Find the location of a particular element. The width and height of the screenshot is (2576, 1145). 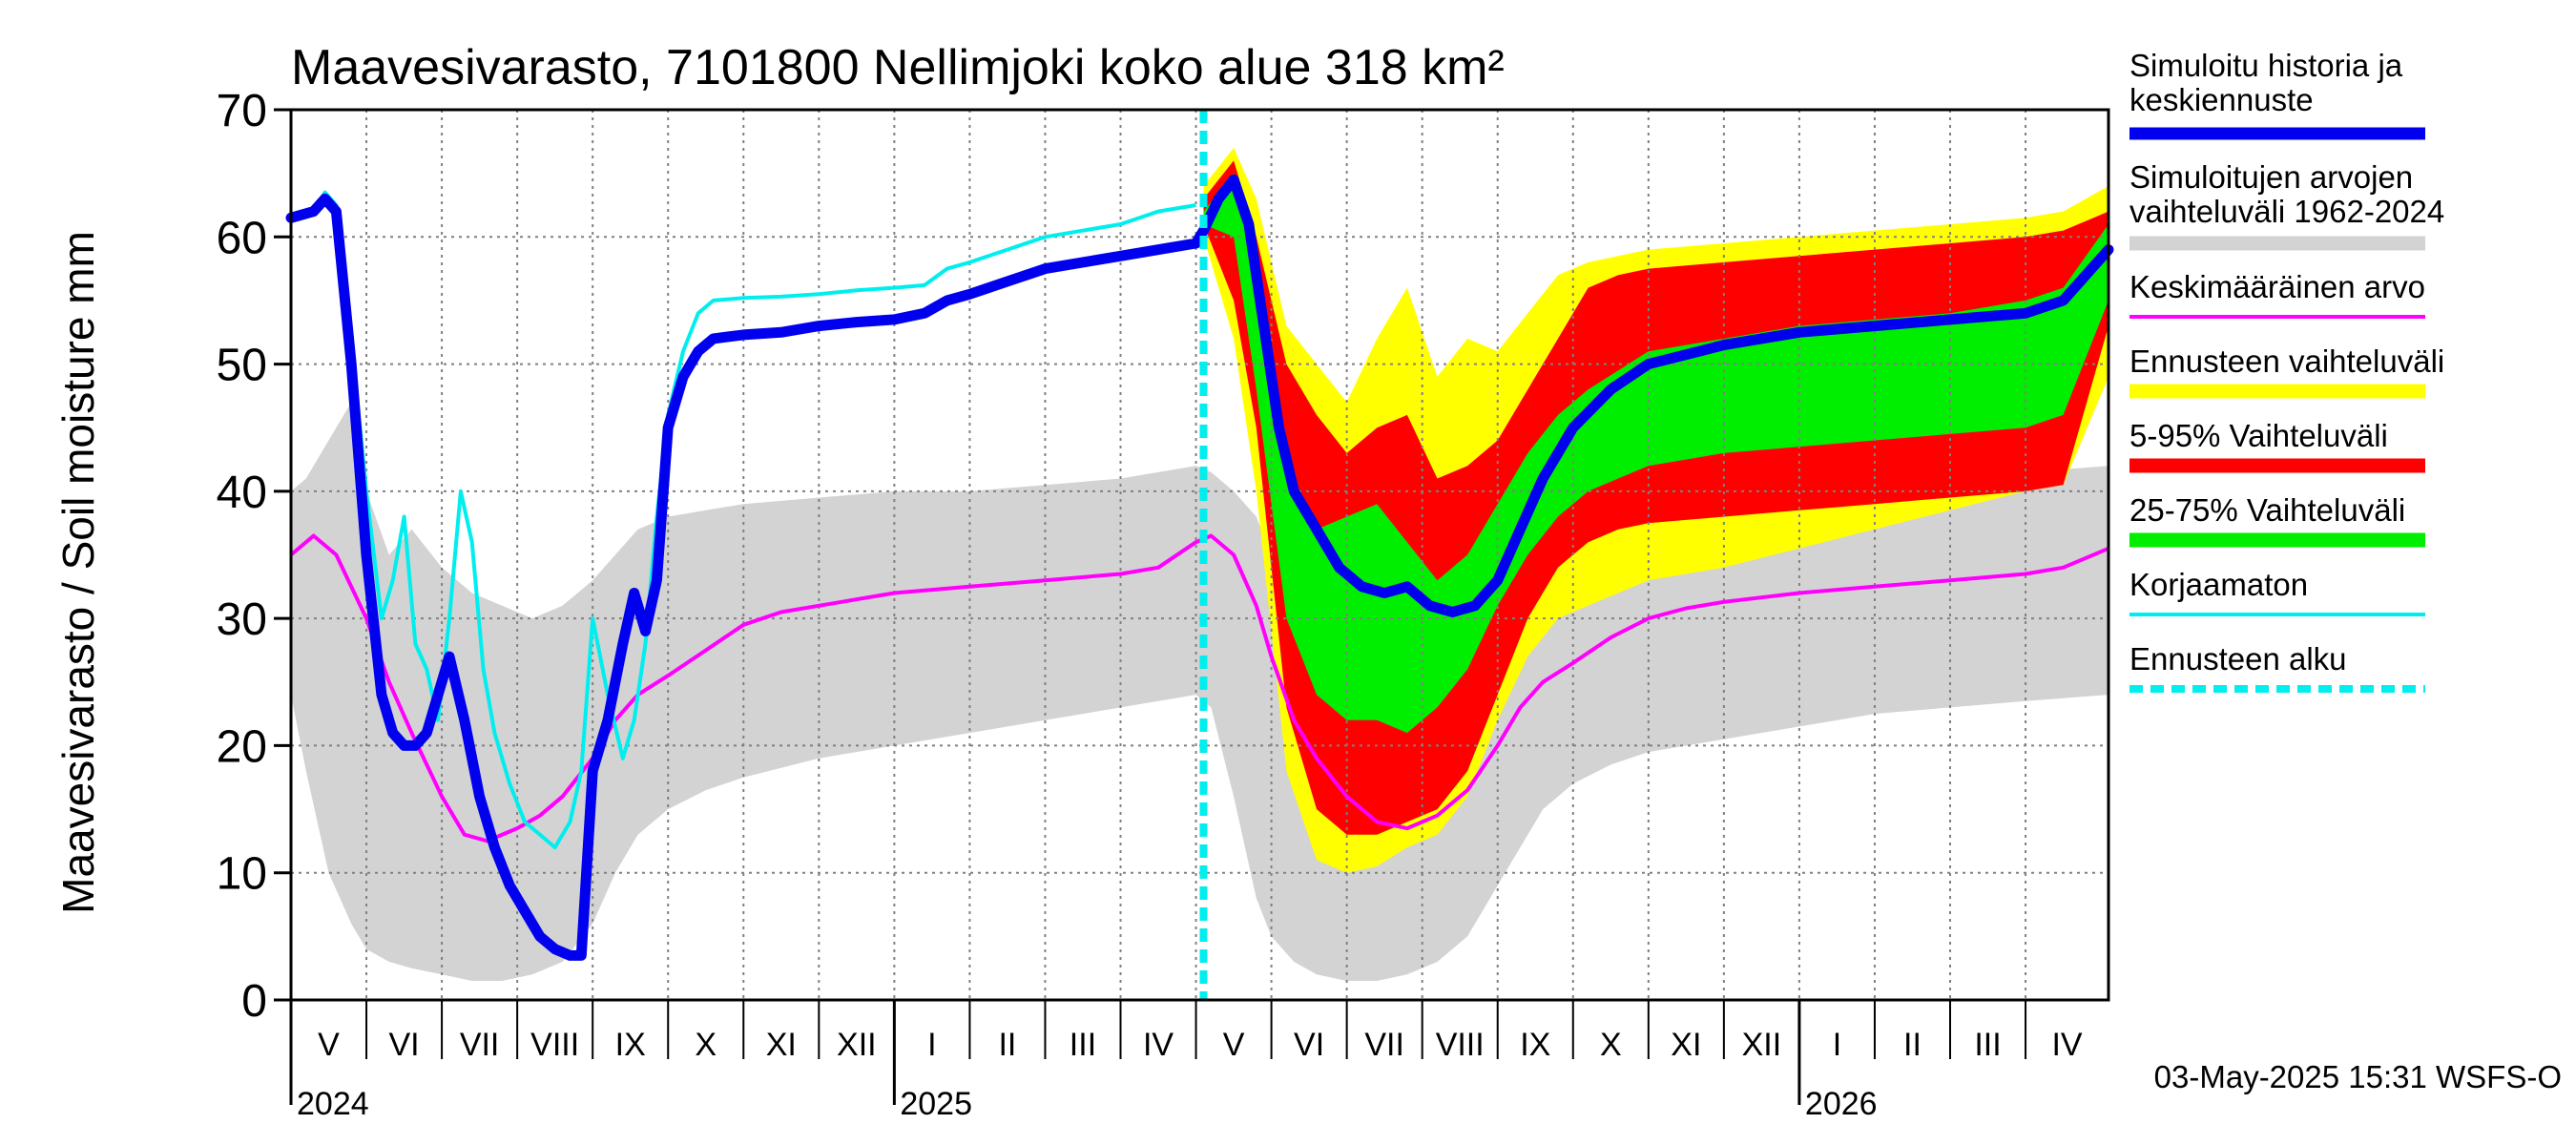

legend-label: 25-75% Vaihteluväli is located at coordinates (2267, 510).